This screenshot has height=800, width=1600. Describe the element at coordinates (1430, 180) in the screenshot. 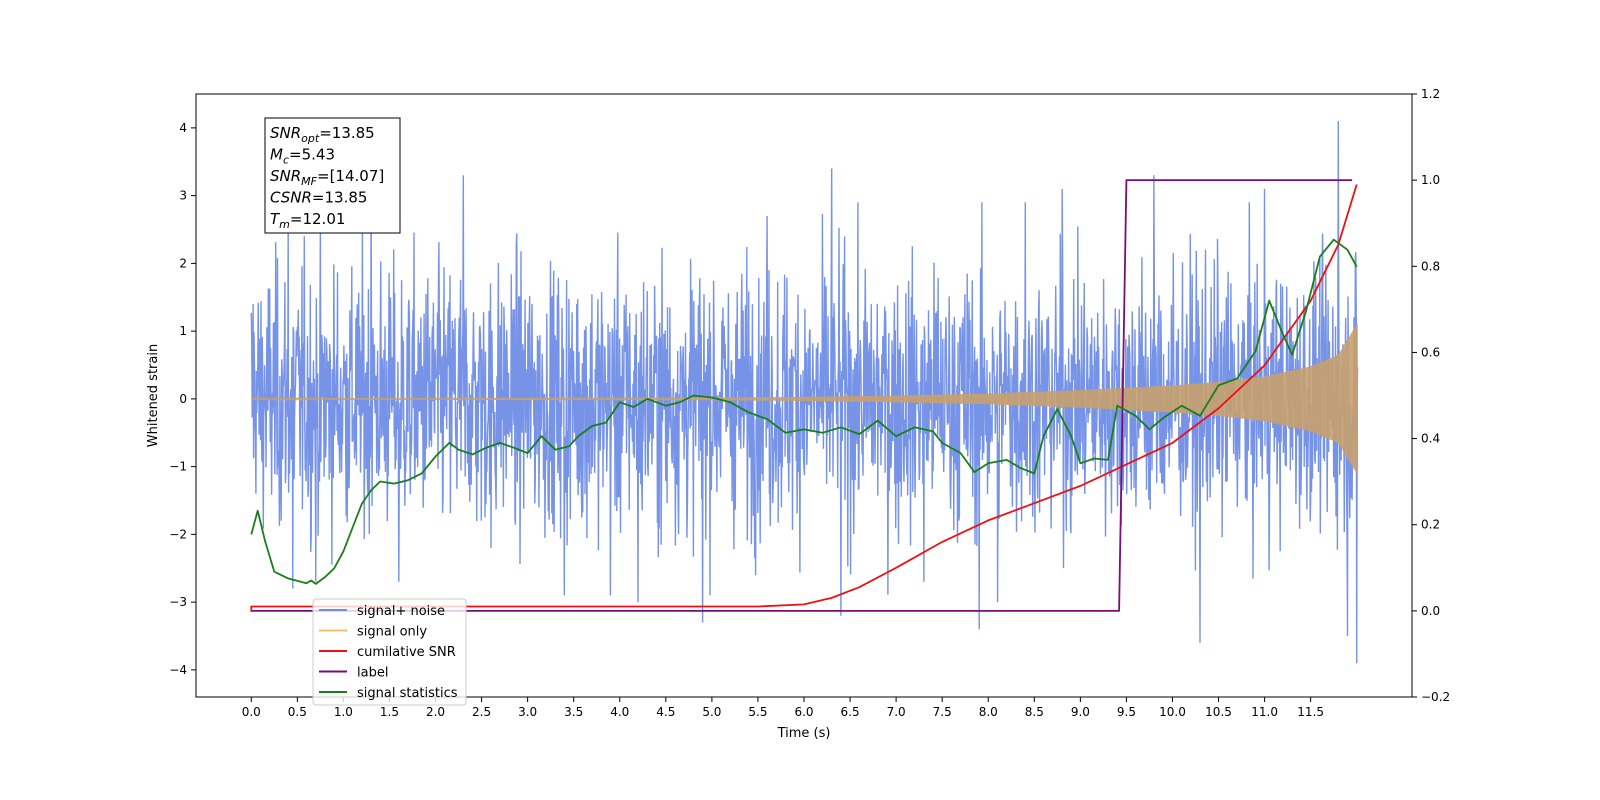

I see `y-tick-label-right: 1.0` at that location.